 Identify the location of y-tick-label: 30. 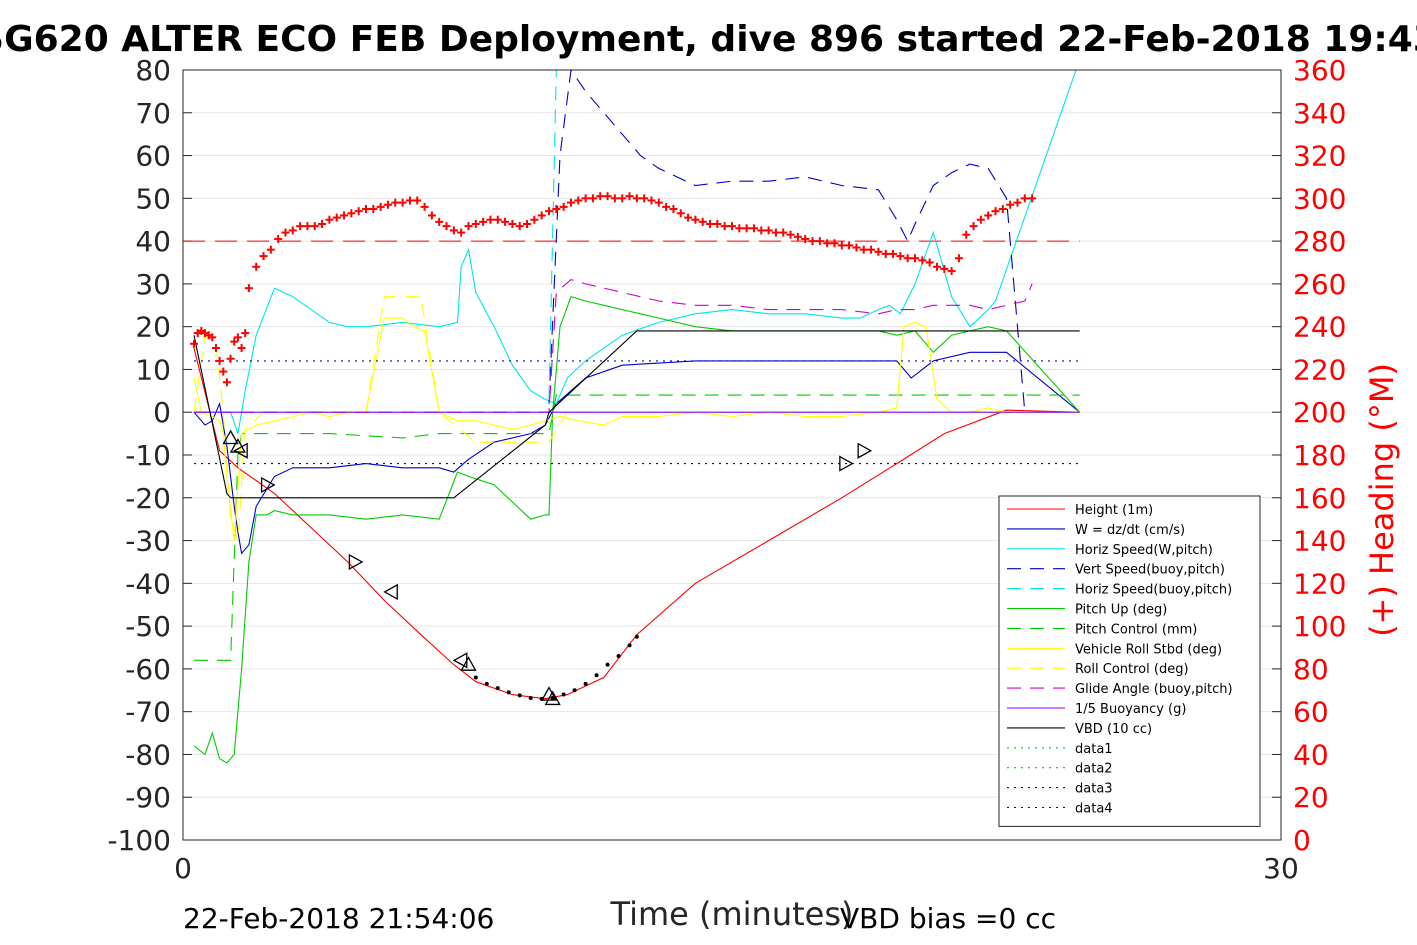
(153, 284).